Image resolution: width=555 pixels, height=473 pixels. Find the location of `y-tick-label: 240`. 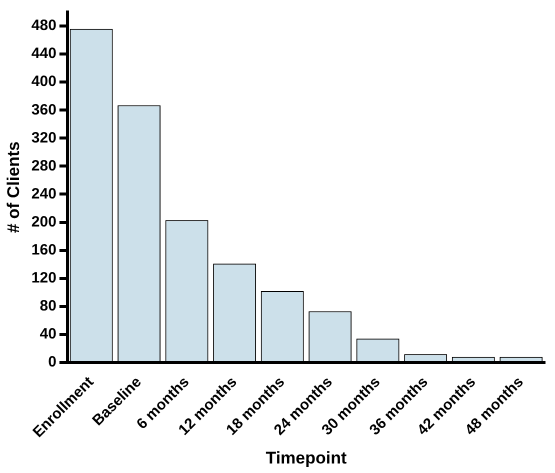

y-tick-label: 240 is located at coordinates (43, 193).